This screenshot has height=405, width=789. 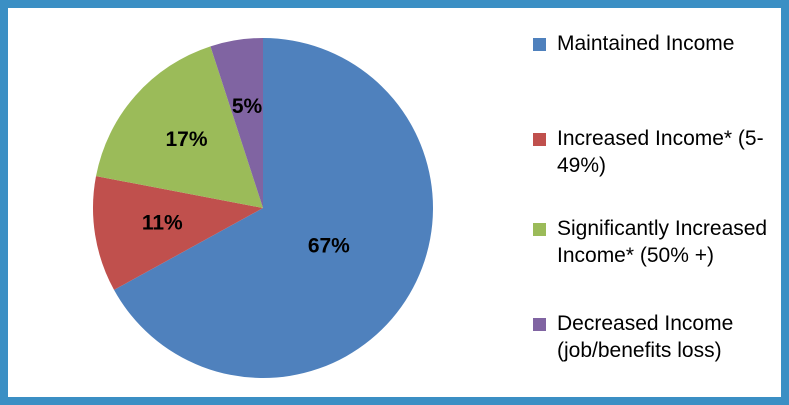 I want to click on value-label: 11%, so click(x=162, y=223).